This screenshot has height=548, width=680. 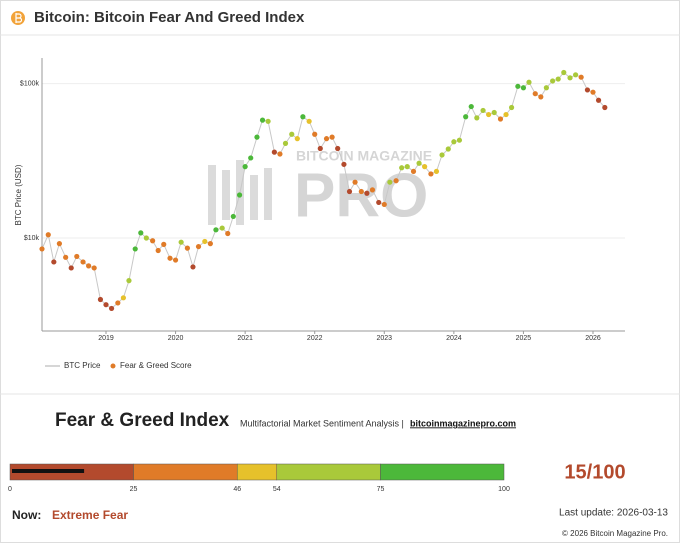 I want to click on x-tick-label: 2023, so click(x=384, y=338).